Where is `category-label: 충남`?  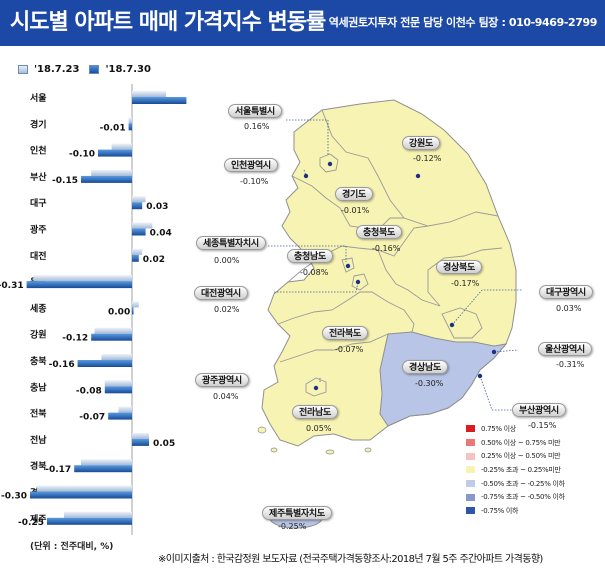 category-label: 충남 is located at coordinates (38, 387).